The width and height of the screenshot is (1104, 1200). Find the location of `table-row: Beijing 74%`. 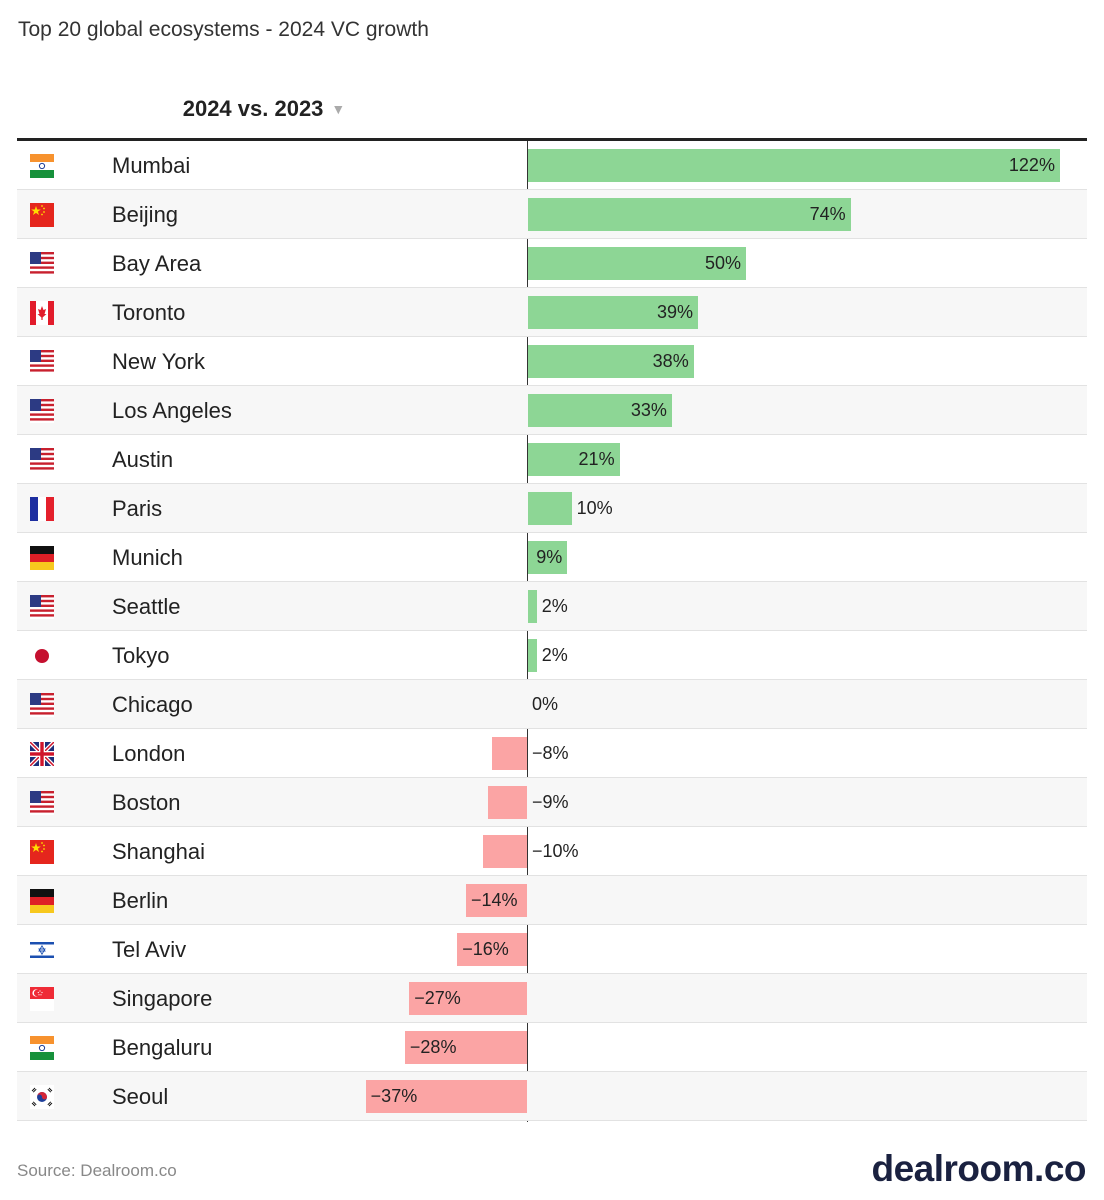

table-row: Beijing 74% is located at coordinates (552, 214).